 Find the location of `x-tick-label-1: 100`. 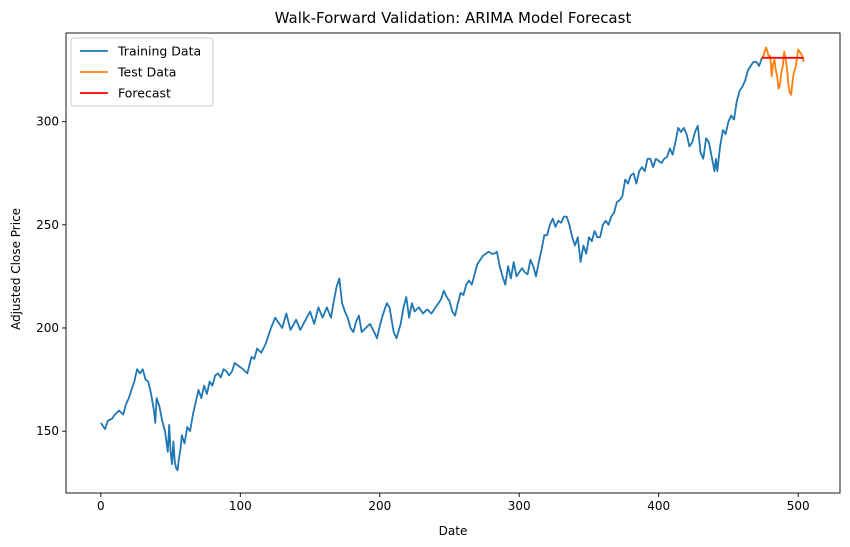

x-tick-label-1: 100 is located at coordinates (240, 506).